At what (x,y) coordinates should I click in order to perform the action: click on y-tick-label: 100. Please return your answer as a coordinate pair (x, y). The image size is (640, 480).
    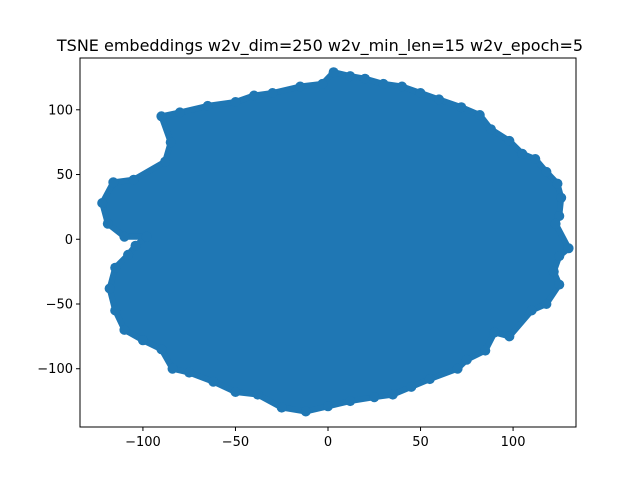
    Looking at the image, I should click on (60, 110).